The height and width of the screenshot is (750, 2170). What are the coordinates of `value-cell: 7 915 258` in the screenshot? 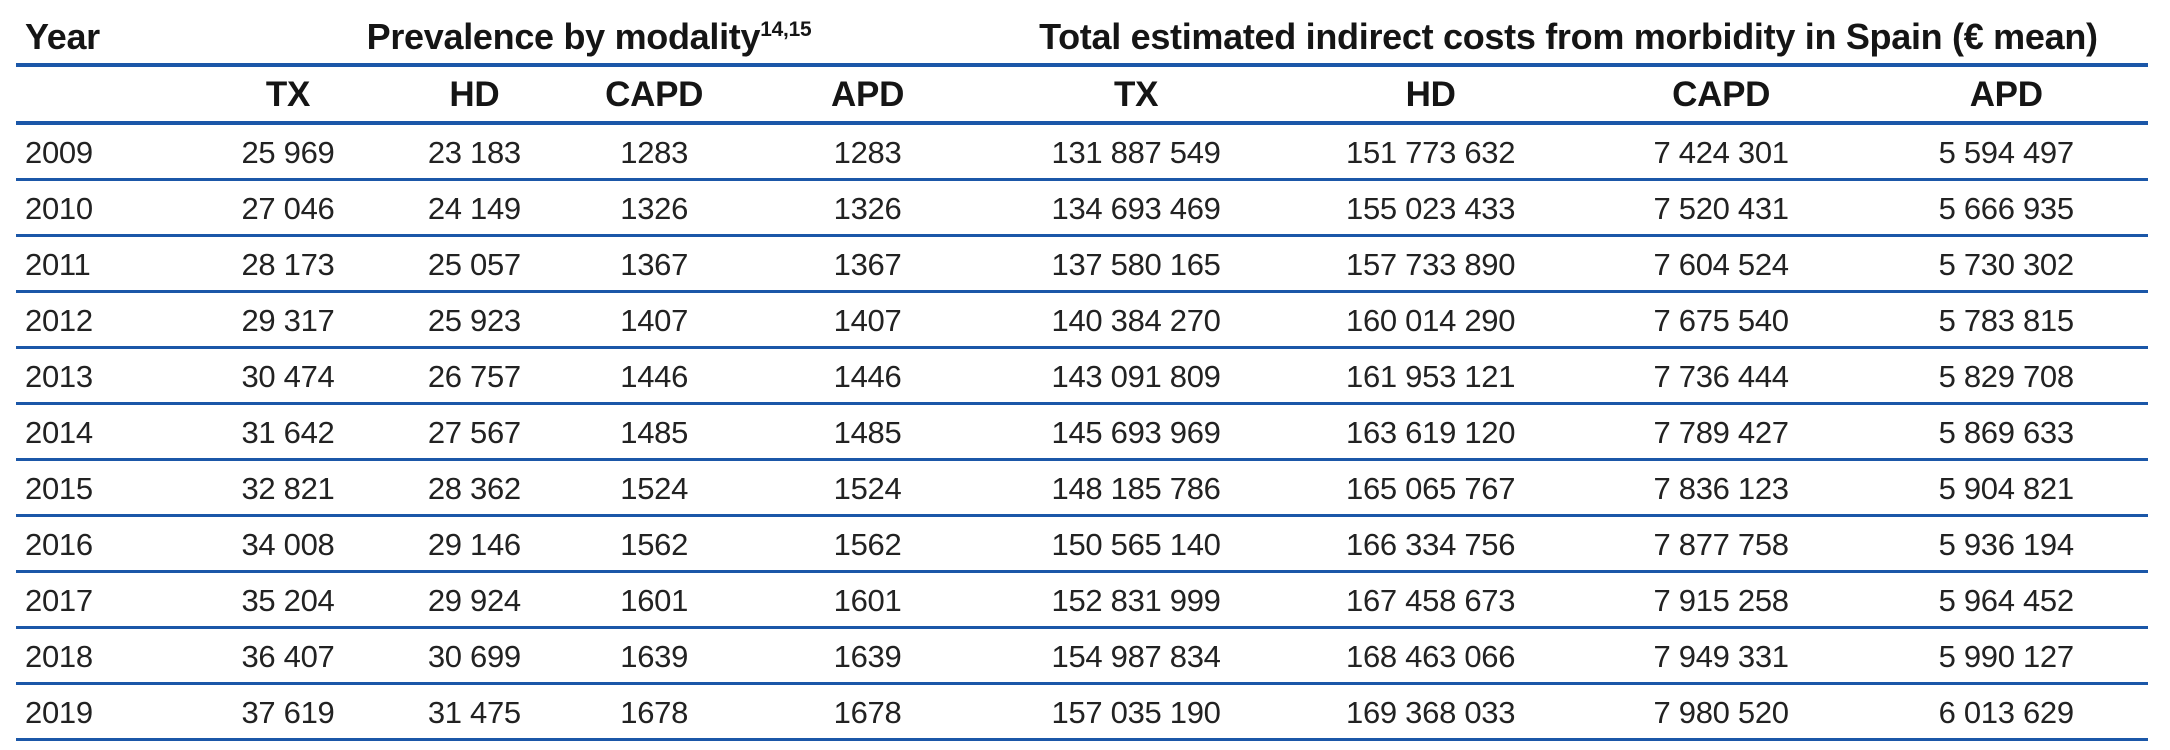 It's located at (1721, 600).